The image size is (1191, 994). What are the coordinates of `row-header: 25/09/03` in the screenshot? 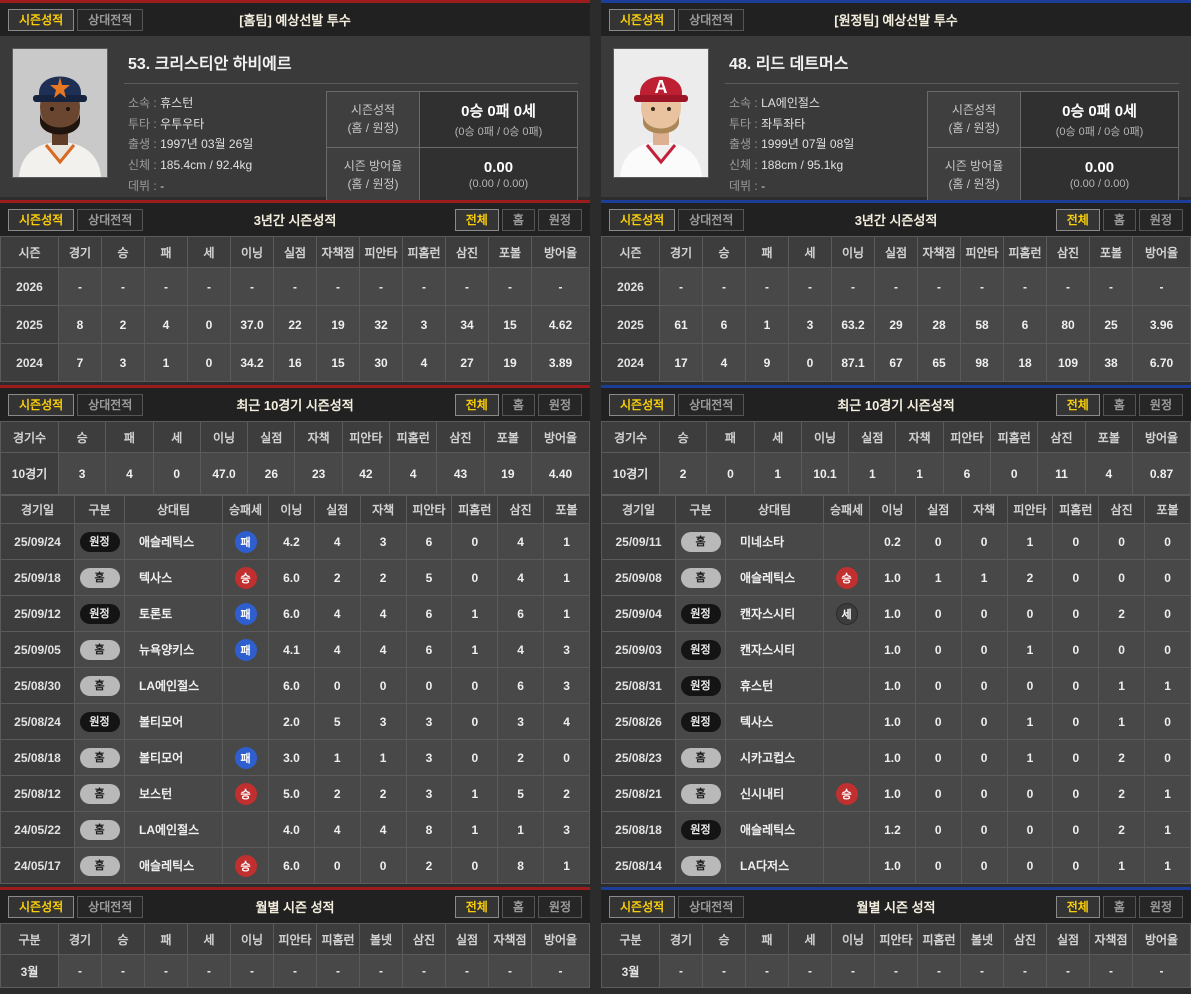 It's located at (638, 649).